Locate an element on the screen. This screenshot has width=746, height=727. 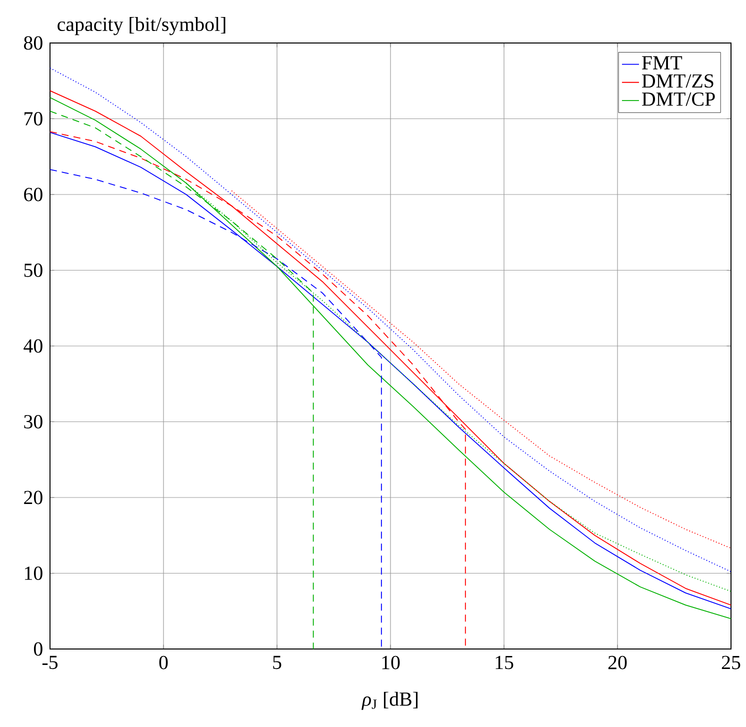
x-tick-label: 10 is located at coordinates (391, 663).